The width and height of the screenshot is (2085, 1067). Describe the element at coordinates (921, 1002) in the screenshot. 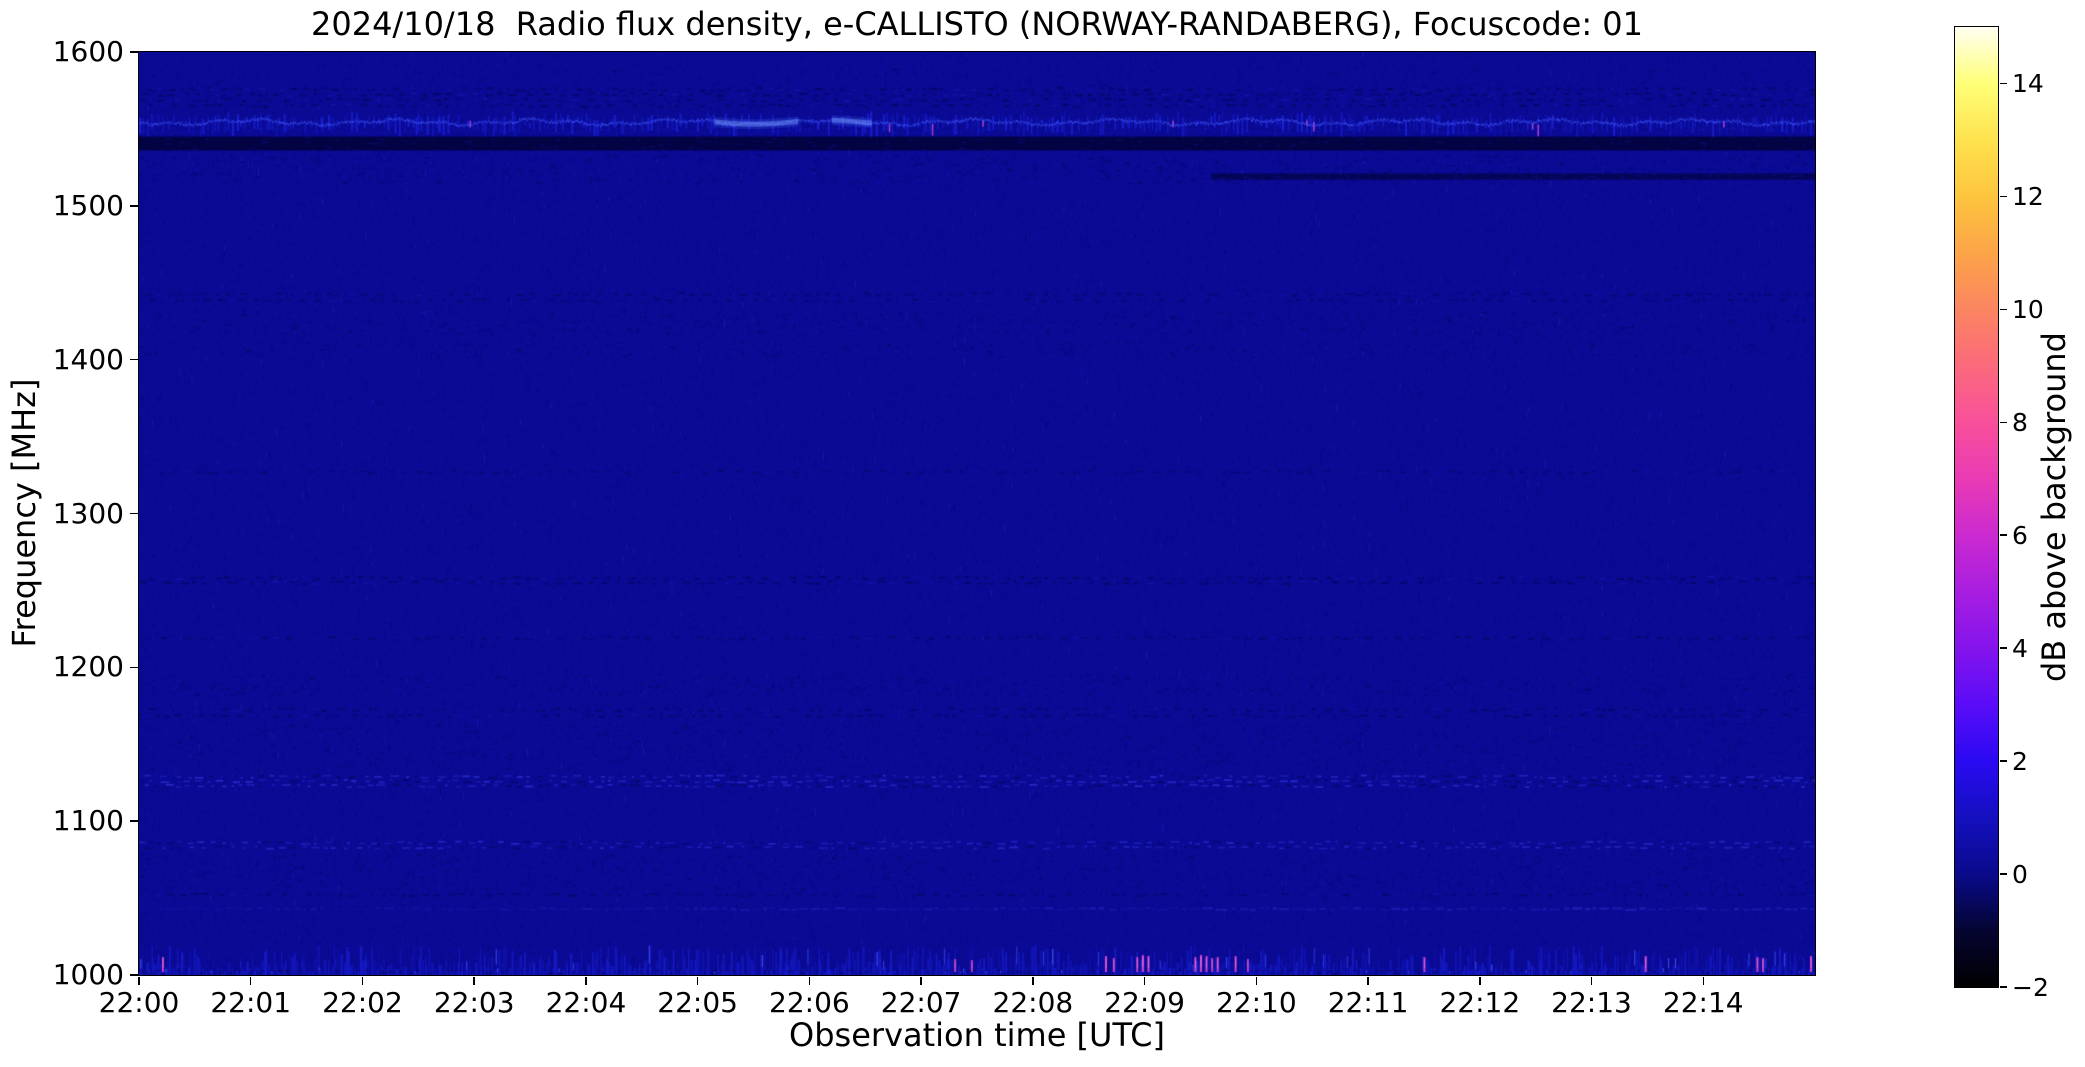

I see `x-tick-label: 22:07` at that location.